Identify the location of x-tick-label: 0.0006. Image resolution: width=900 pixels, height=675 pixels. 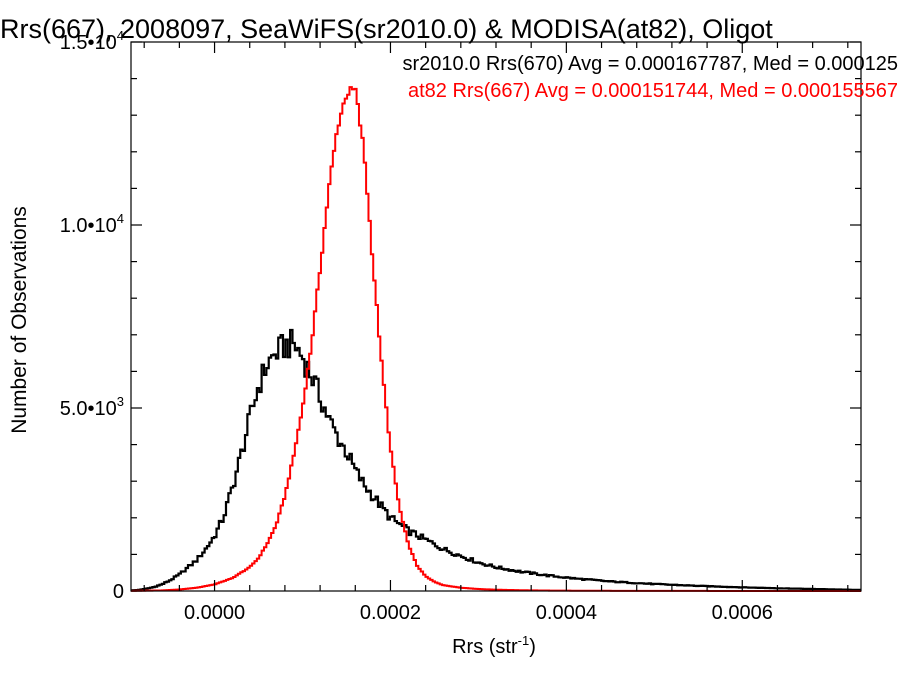
(742, 613).